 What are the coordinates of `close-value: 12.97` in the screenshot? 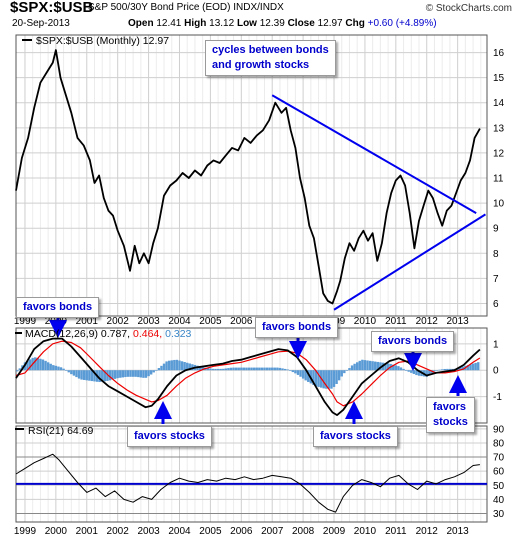 It's located at (330, 23).